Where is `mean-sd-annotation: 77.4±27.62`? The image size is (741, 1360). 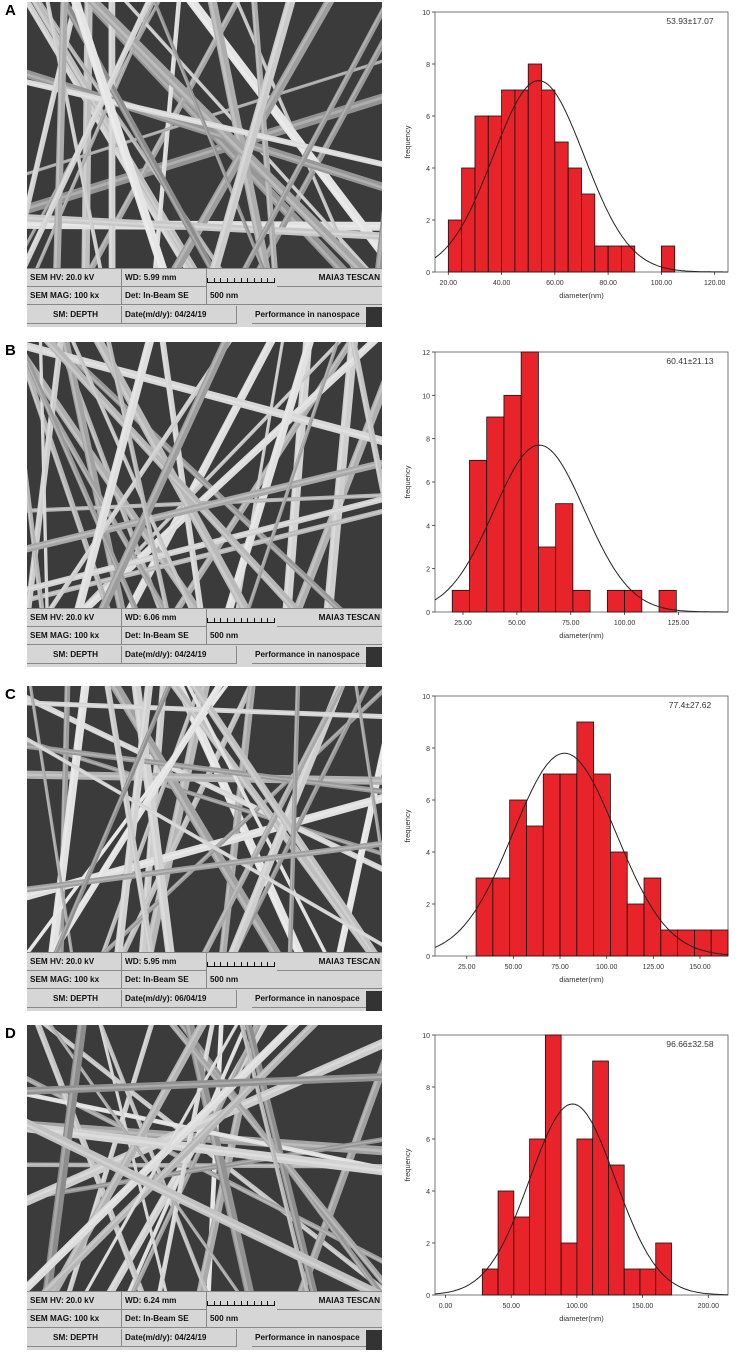 mean-sd-annotation: 77.4±27.62 is located at coordinates (690, 705).